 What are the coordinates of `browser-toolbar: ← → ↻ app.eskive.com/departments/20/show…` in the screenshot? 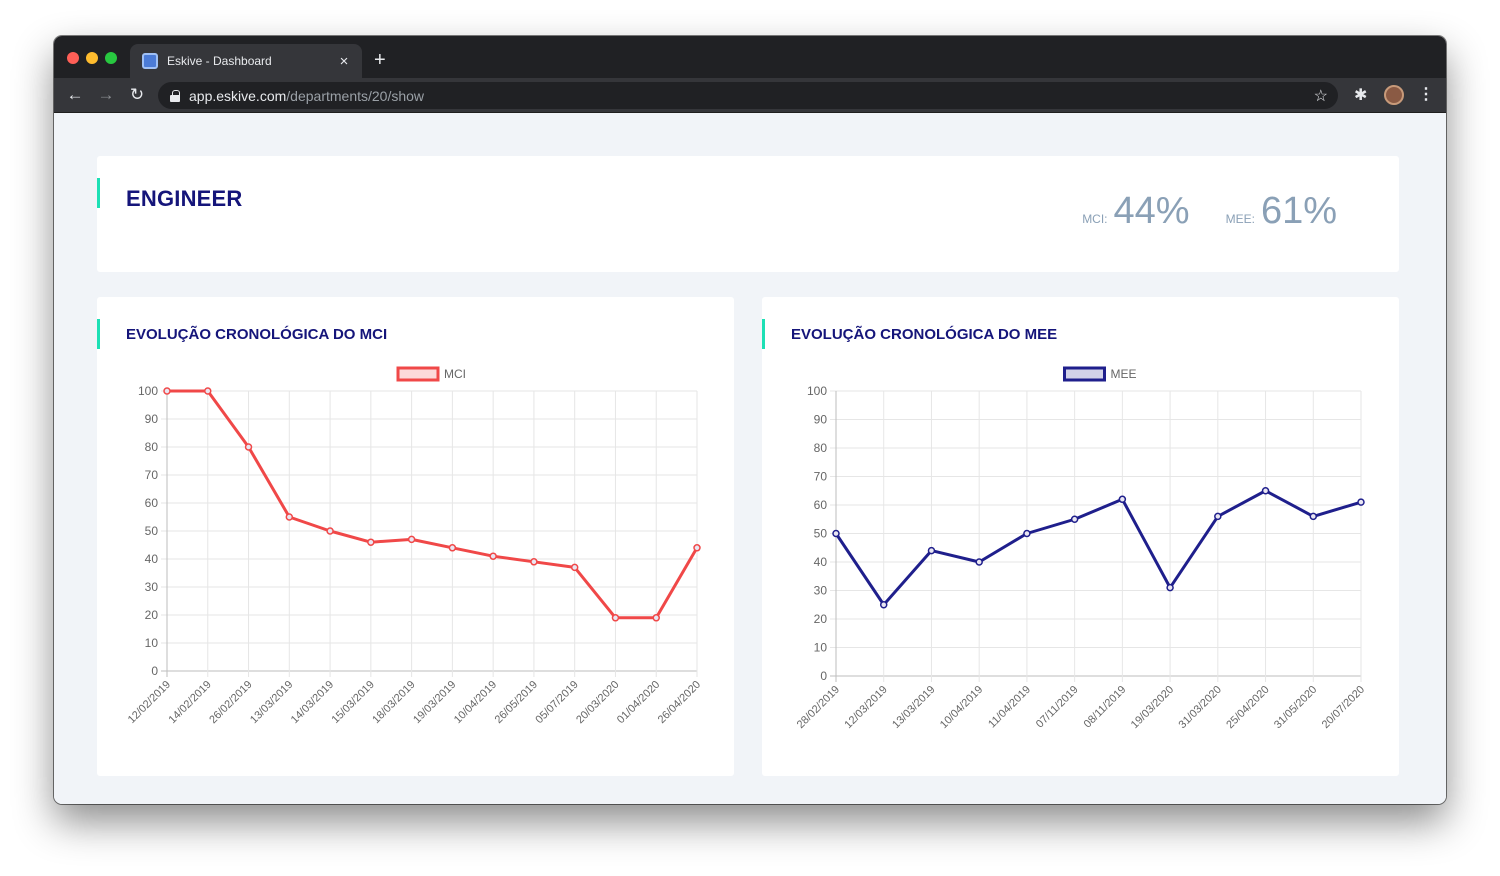 It's located at (750, 95).